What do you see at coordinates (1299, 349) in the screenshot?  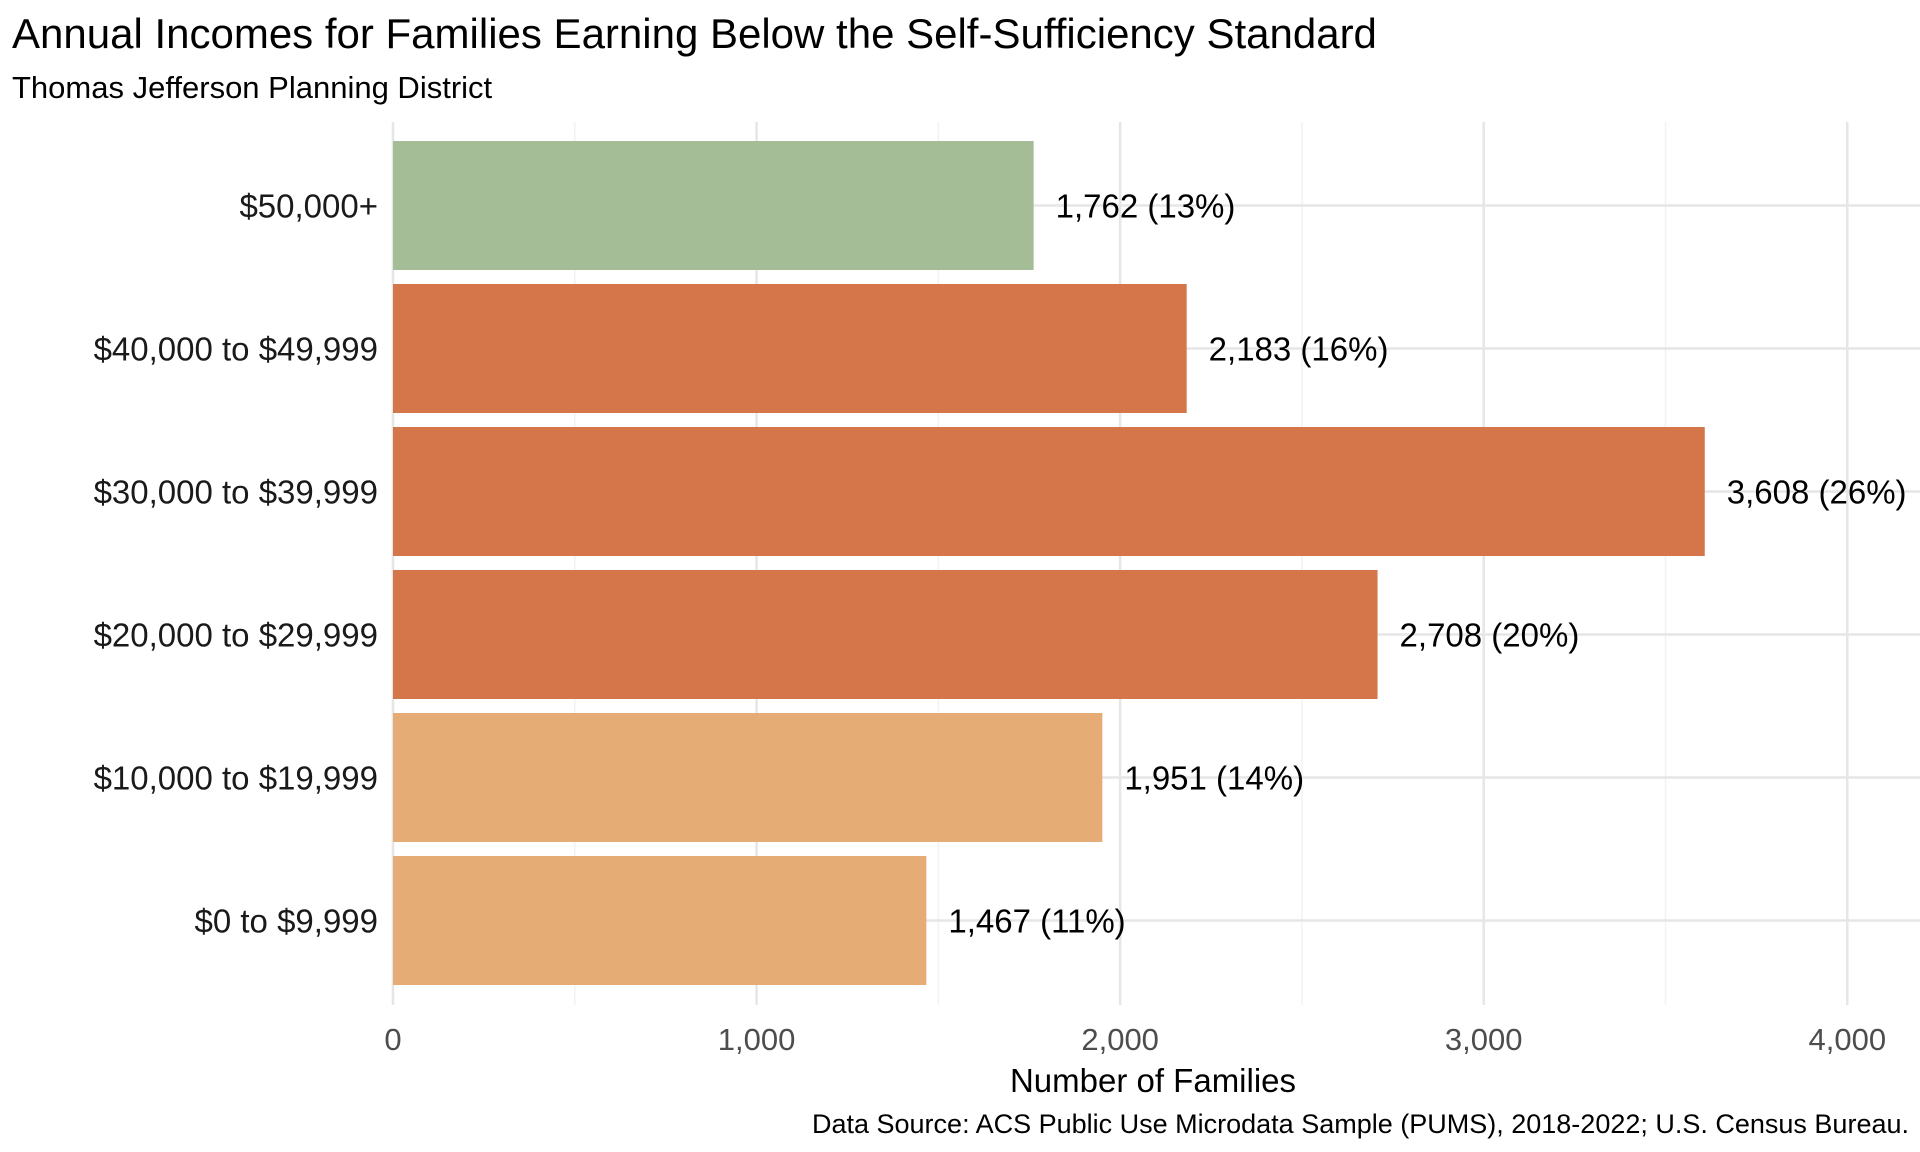 I see `data-label: 2,183 (16%)` at bounding box center [1299, 349].